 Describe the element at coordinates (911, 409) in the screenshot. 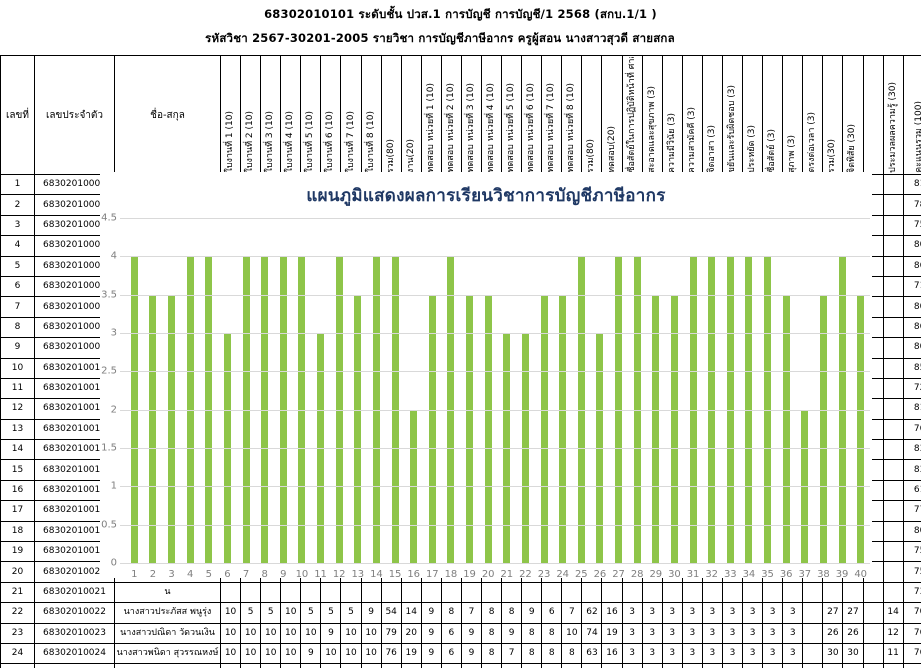

I see `total-score: 81` at that location.